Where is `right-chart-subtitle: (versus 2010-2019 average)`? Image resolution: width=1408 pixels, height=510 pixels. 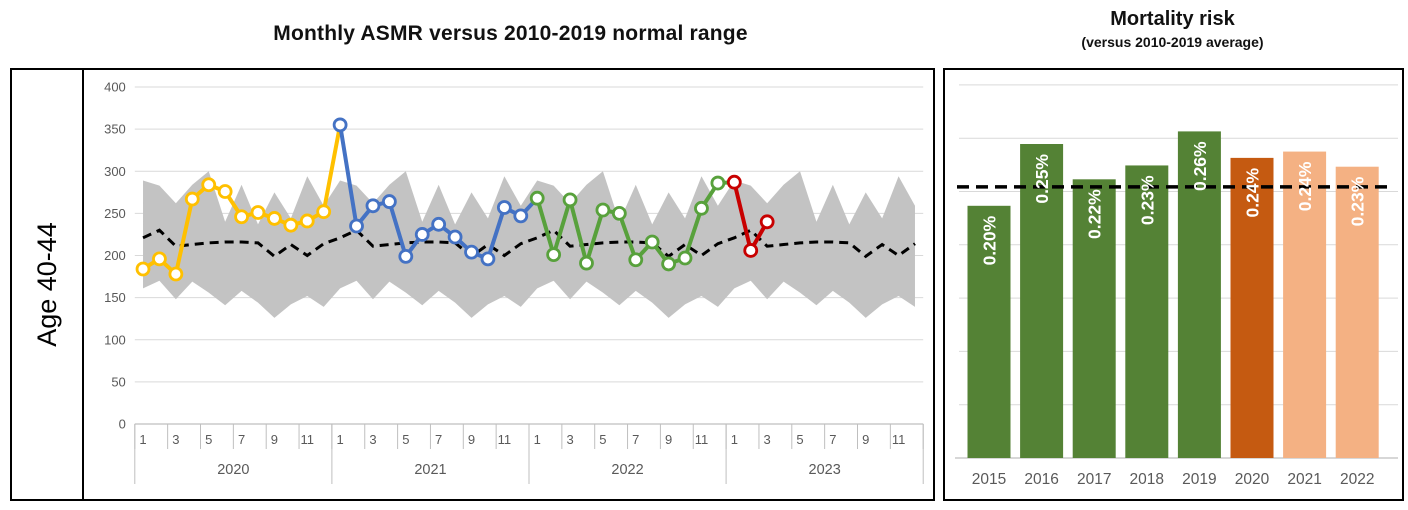
right-chart-subtitle: (versus 2010-2019 average) is located at coordinates (1172, 42).